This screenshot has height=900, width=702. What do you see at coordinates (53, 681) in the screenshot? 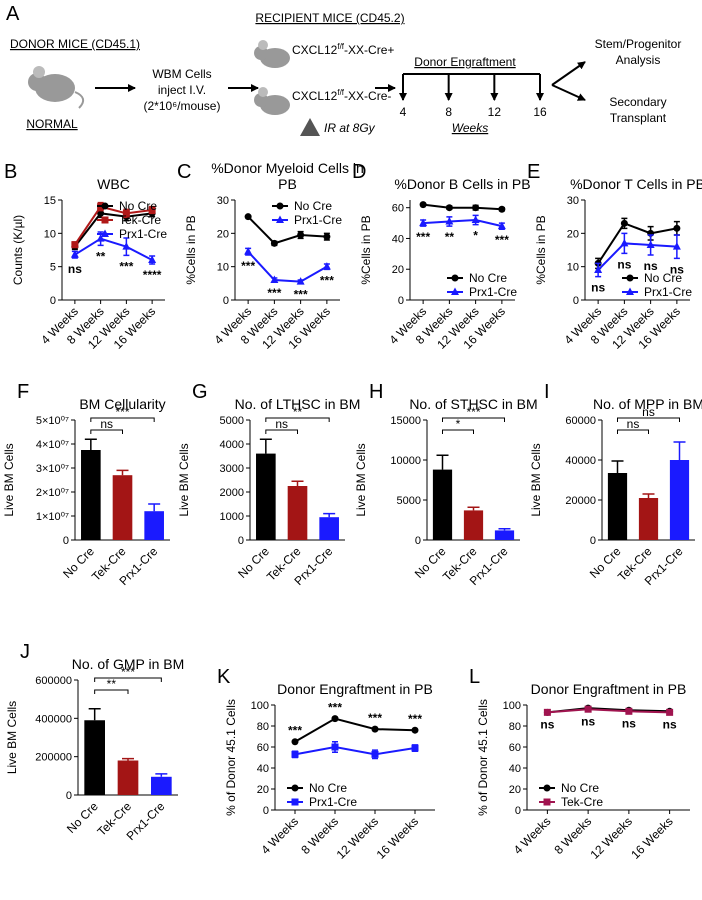
I see `y-tick-label: 600000` at bounding box center [53, 681].